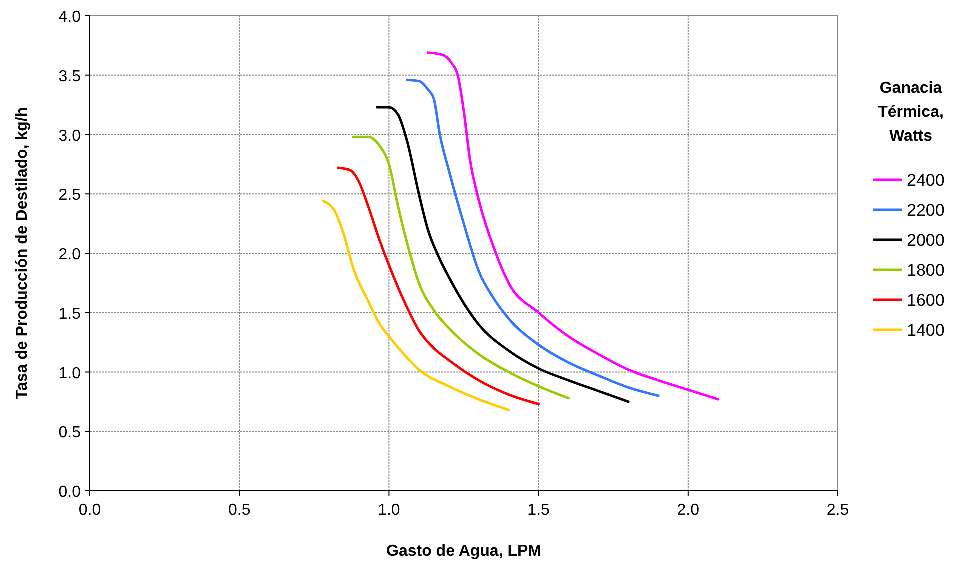 The height and width of the screenshot is (573, 961). Describe the element at coordinates (389, 510) in the screenshot. I see `x-tick-label: 1.0` at that location.